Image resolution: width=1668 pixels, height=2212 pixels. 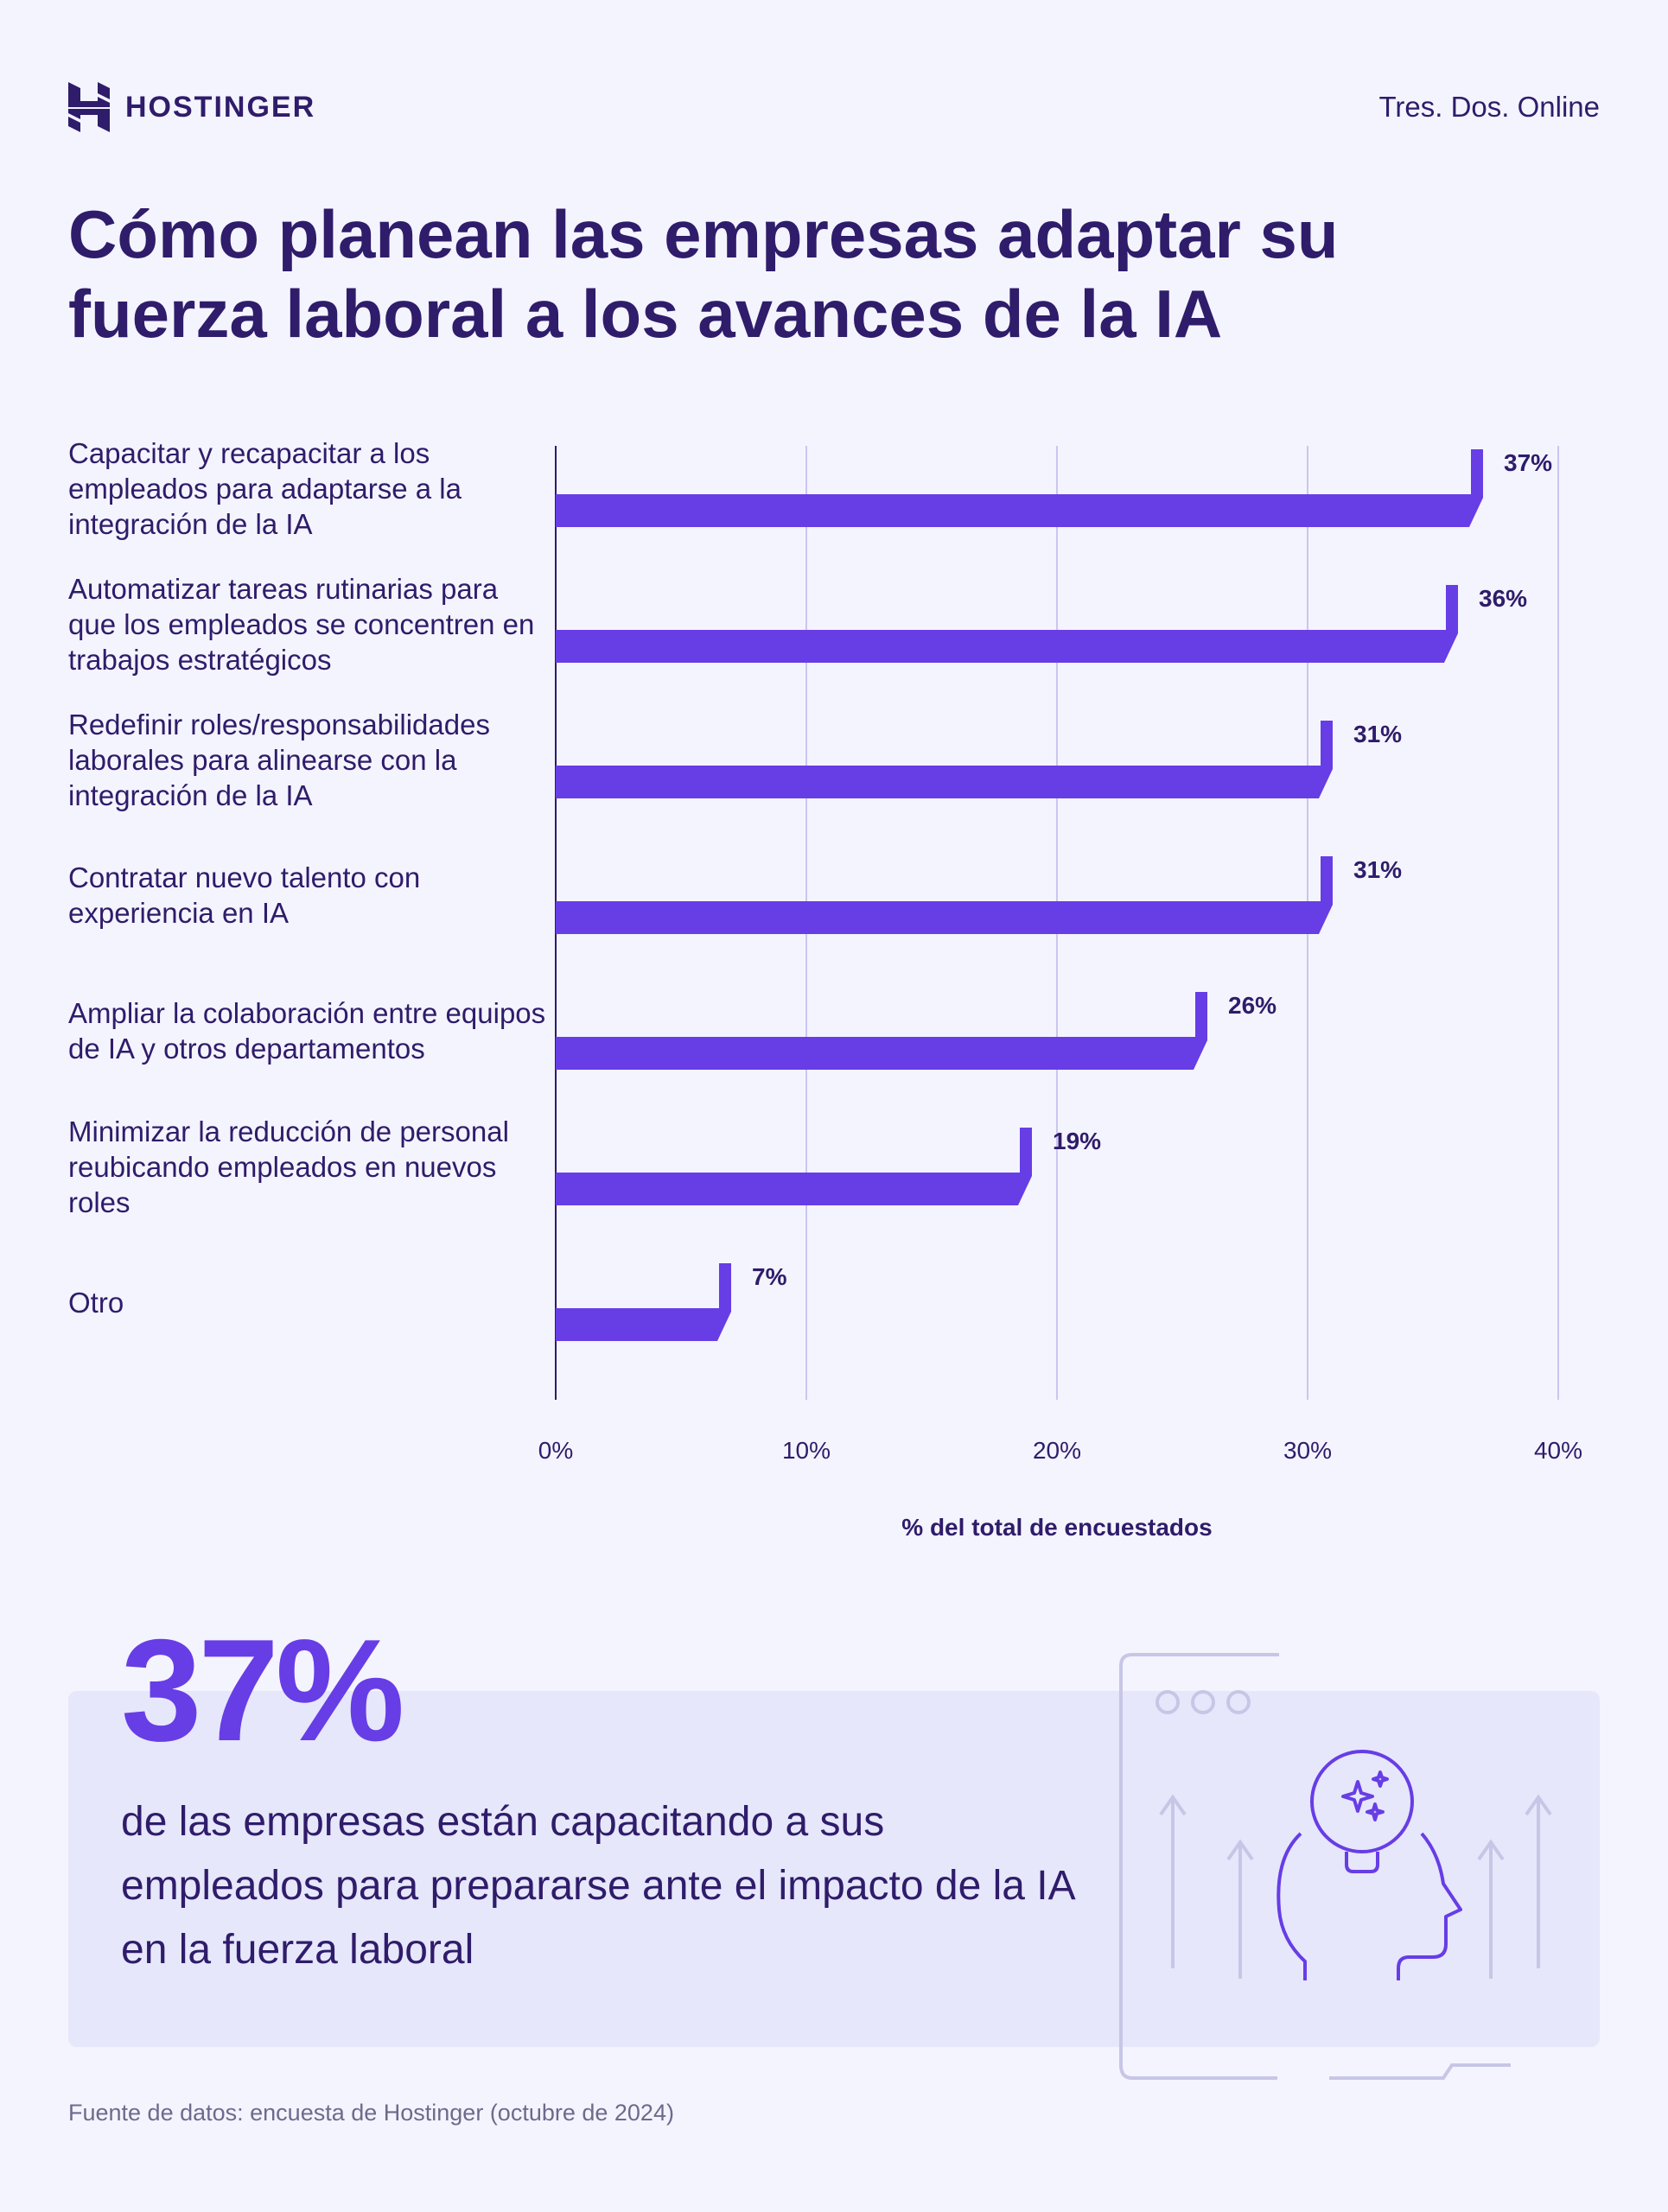 What do you see at coordinates (89, 107) in the screenshot?
I see `hostinger-logo-icon` at bounding box center [89, 107].